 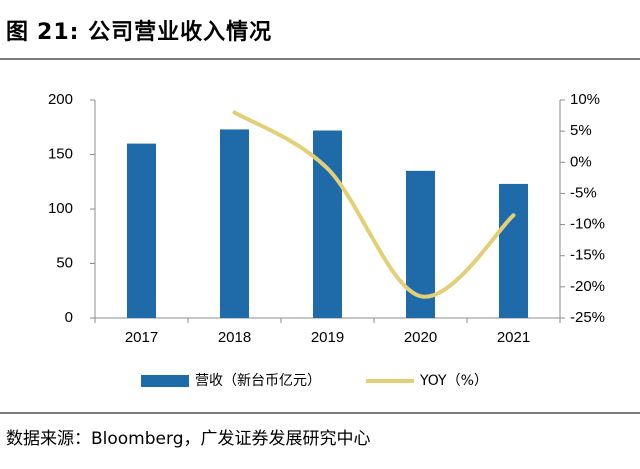 I want to click on right-axis-tick-label: 5%, so click(x=581, y=130).